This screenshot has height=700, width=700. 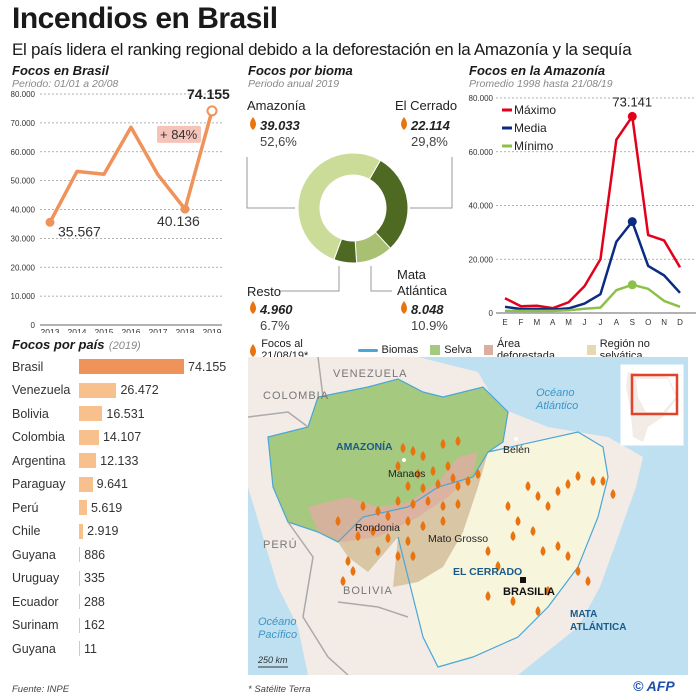 What do you see at coordinates (34, 554) in the screenshot?
I see `bar-category-label: Guyana` at bounding box center [34, 554].